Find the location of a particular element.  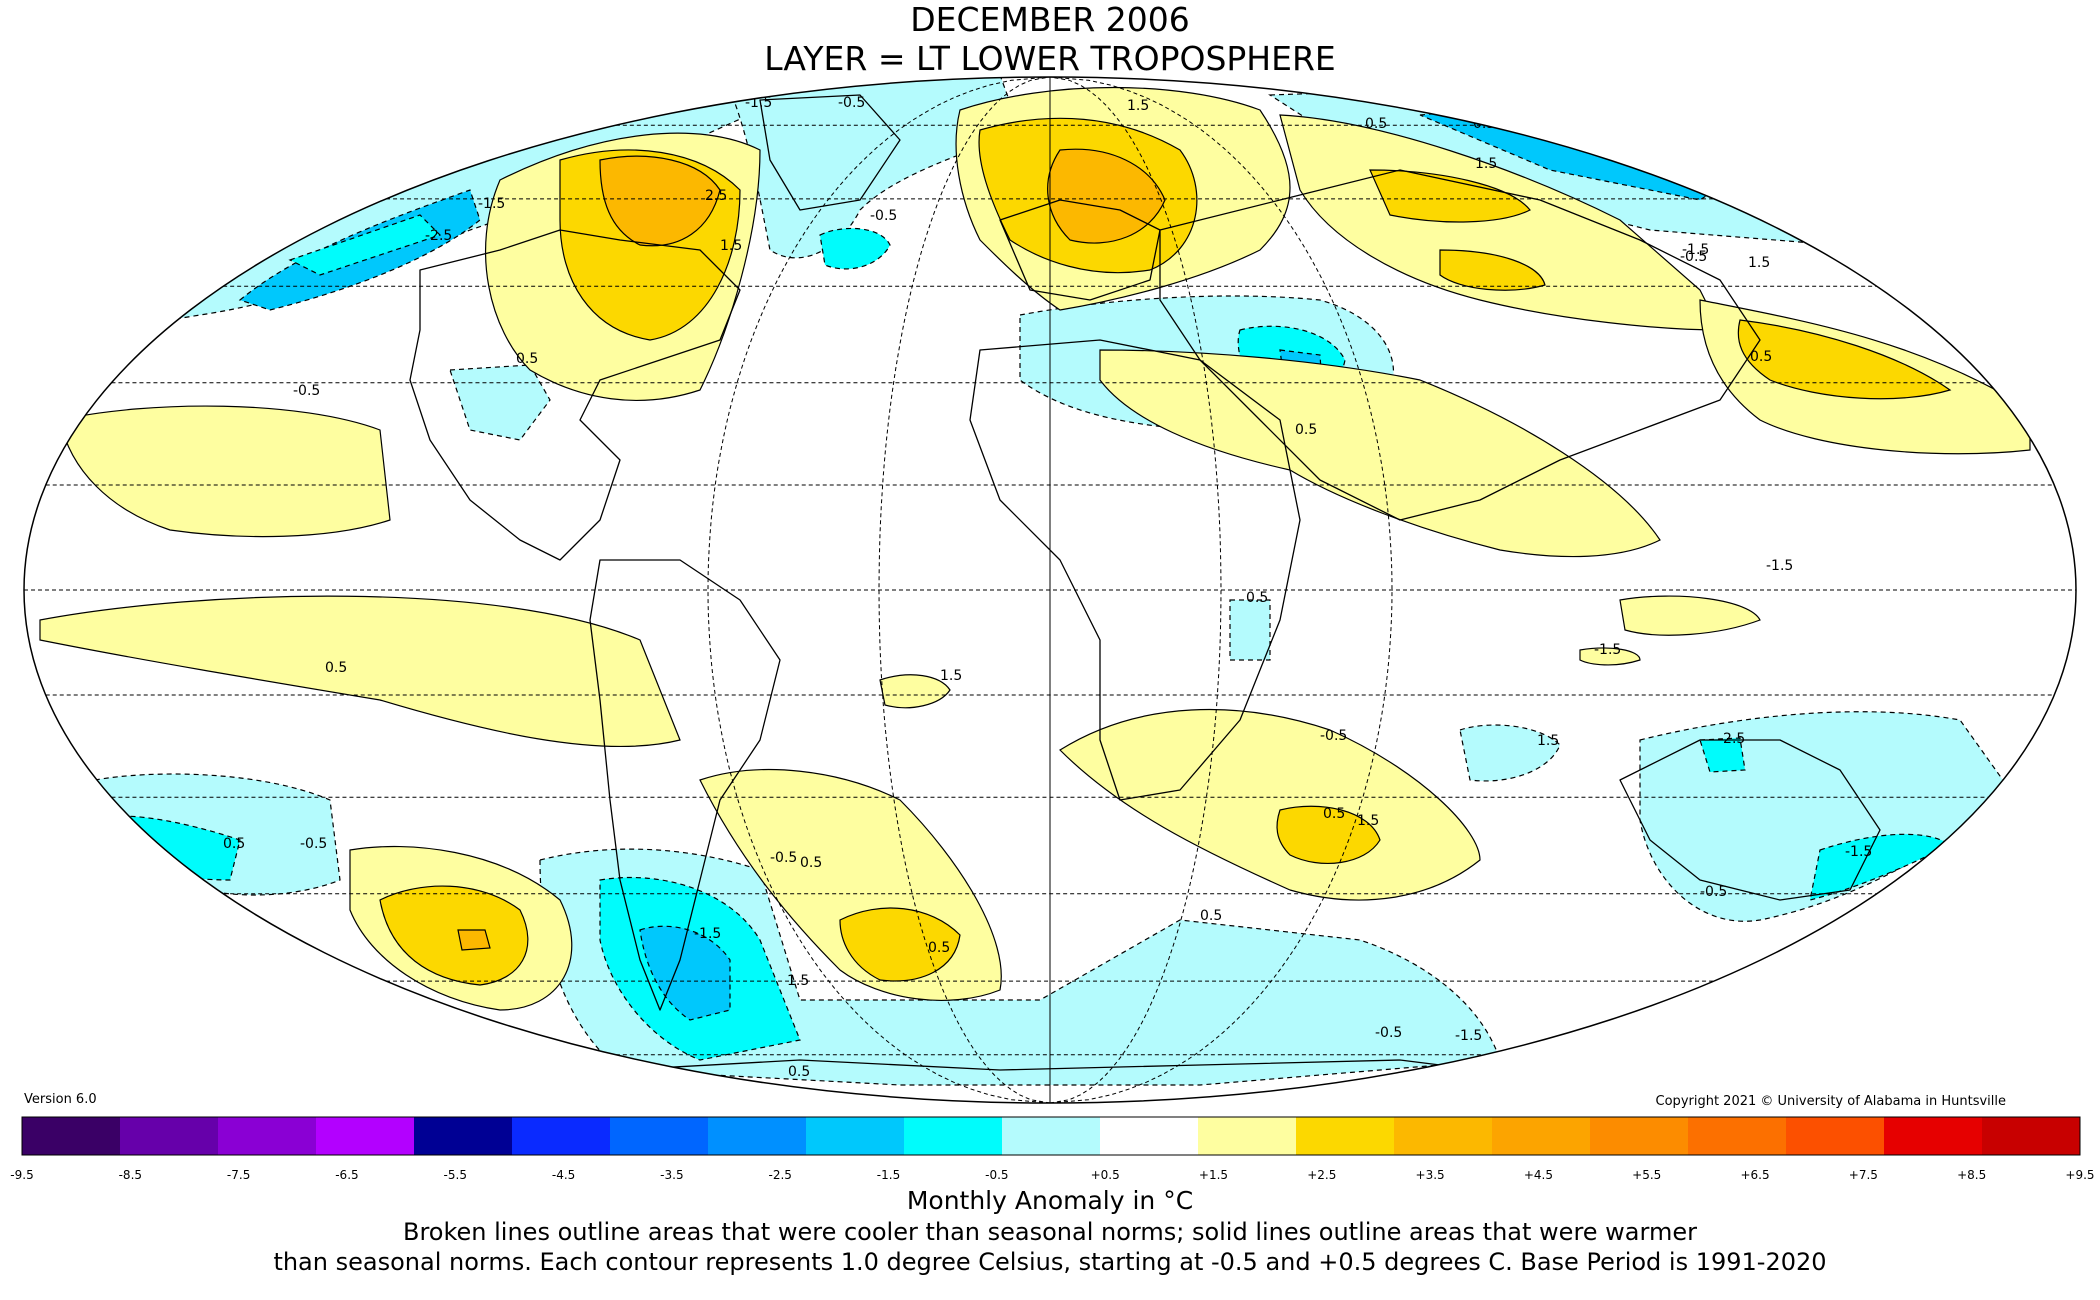

map-subtitle: LAYER = LT LOWER TROPOSPHERE is located at coordinates (1050, 58).